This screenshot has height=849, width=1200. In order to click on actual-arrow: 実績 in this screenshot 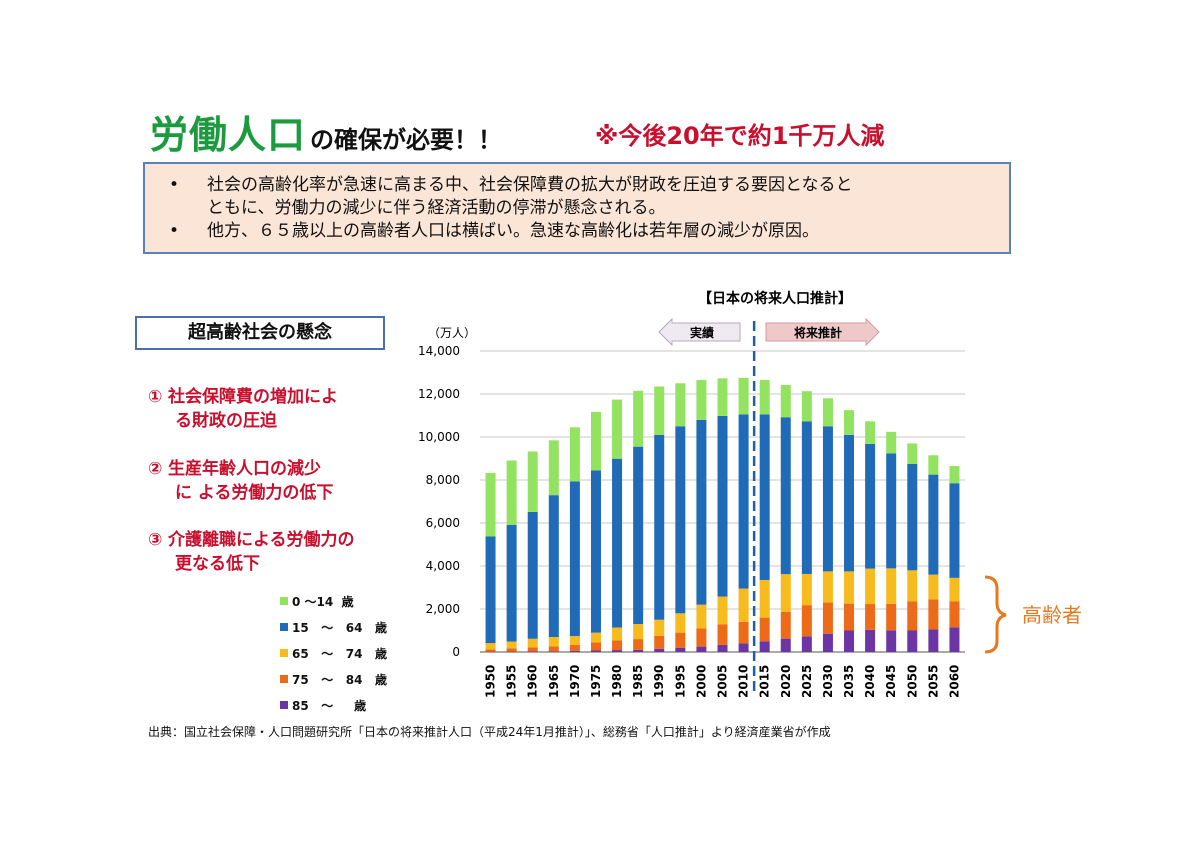, I will do `click(699, 332)`.